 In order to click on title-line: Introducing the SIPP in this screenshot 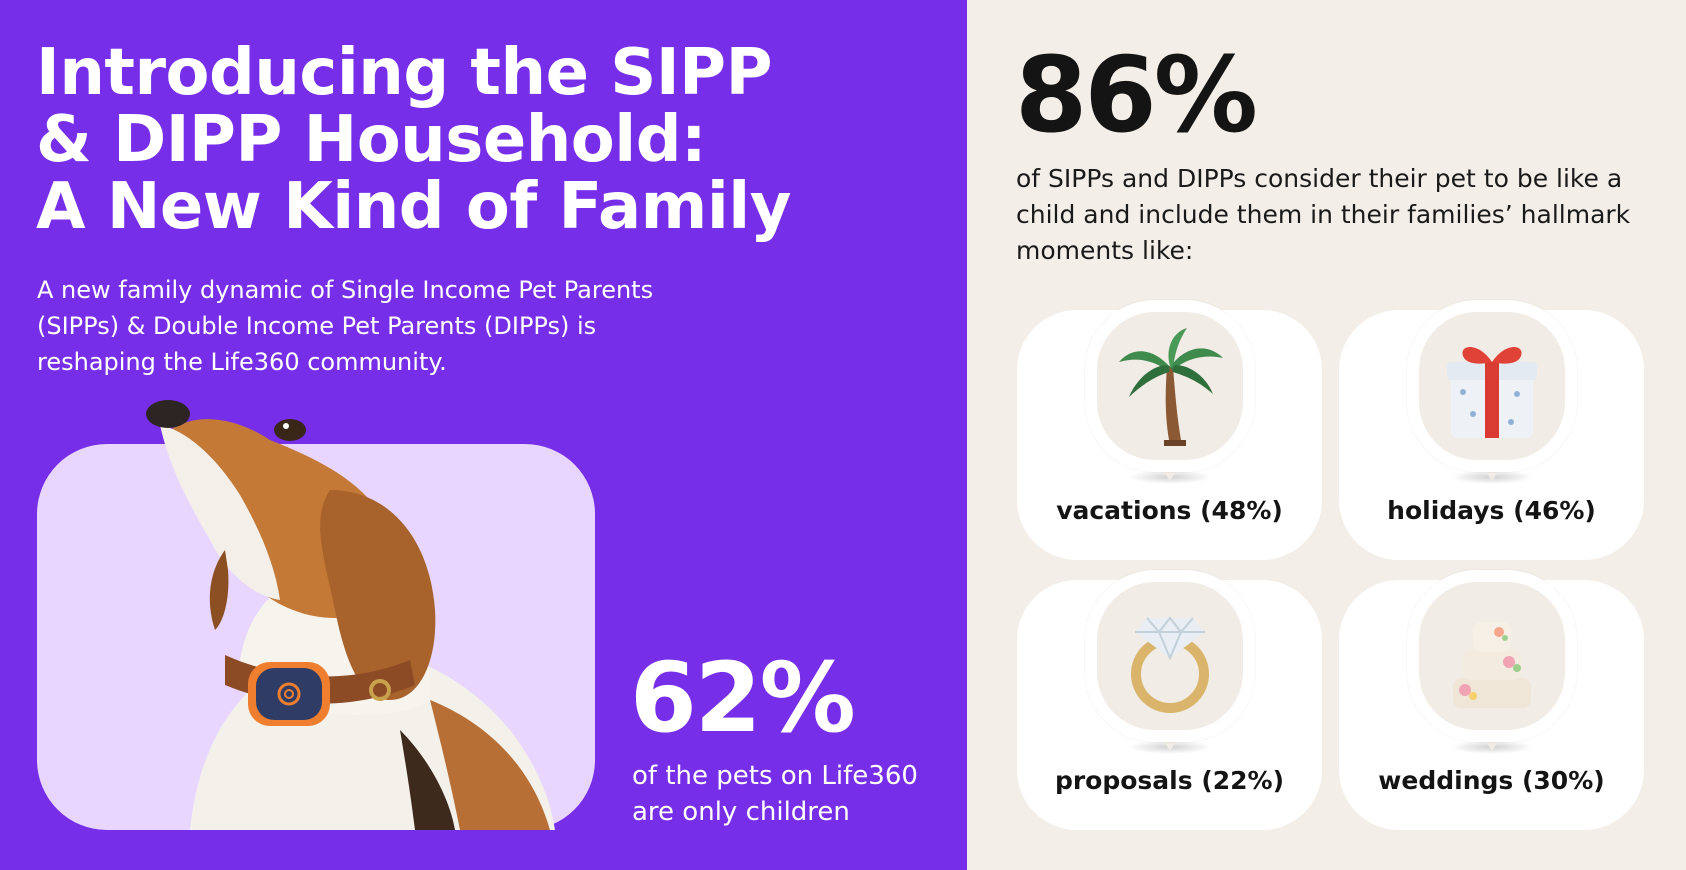, I will do `click(404, 73)`.